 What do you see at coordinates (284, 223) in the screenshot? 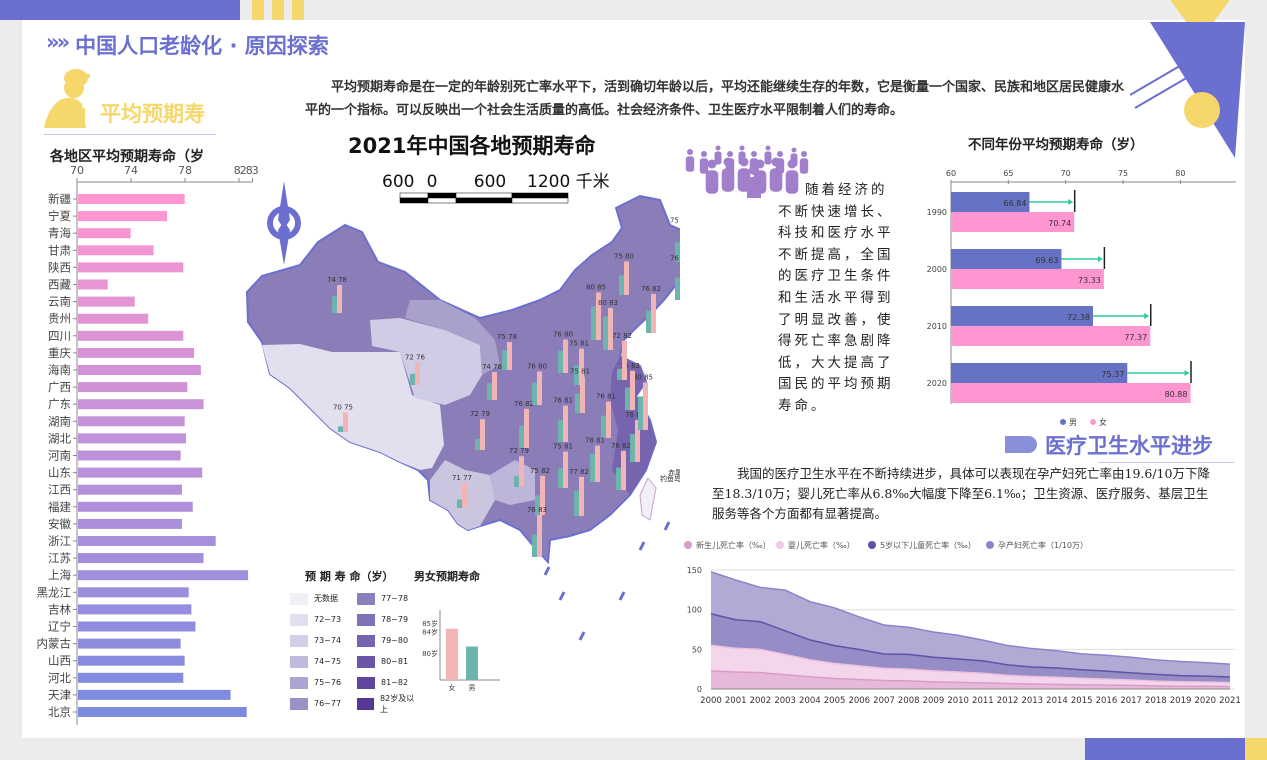
I see `compass-ring` at bounding box center [284, 223].